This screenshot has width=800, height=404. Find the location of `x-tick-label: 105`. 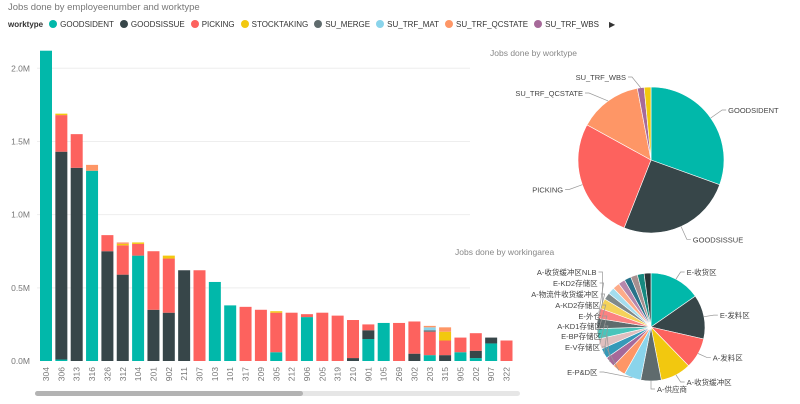

x-tick-label: 105 is located at coordinates (384, 374).